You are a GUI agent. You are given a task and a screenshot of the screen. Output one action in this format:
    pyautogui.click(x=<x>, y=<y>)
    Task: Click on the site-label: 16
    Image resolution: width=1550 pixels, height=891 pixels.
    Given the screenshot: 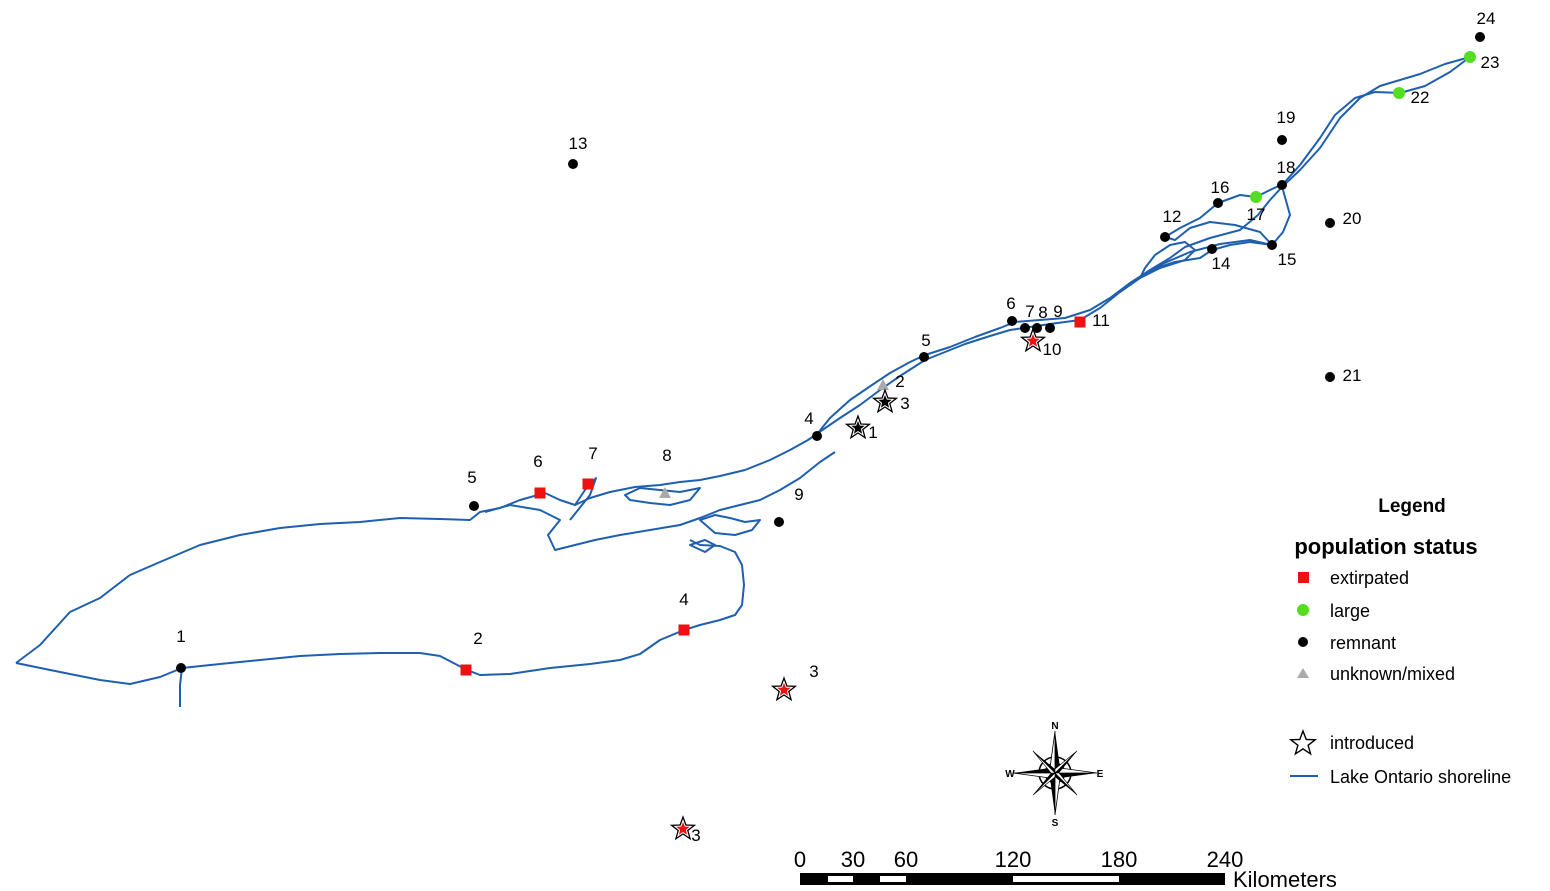 What is the action you would take?
    pyautogui.click(x=1220, y=187)
    